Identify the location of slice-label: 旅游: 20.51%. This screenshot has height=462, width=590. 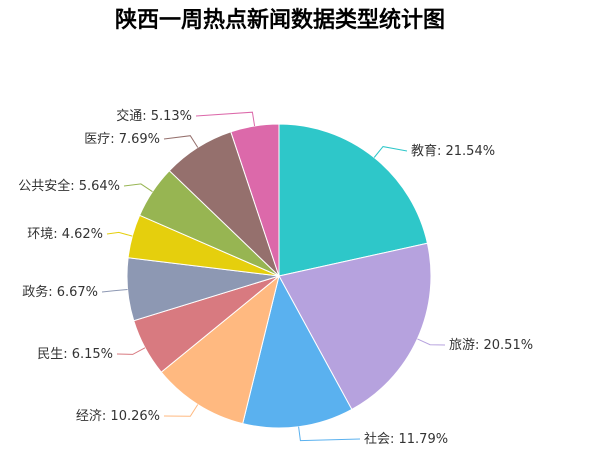
(491, 345).